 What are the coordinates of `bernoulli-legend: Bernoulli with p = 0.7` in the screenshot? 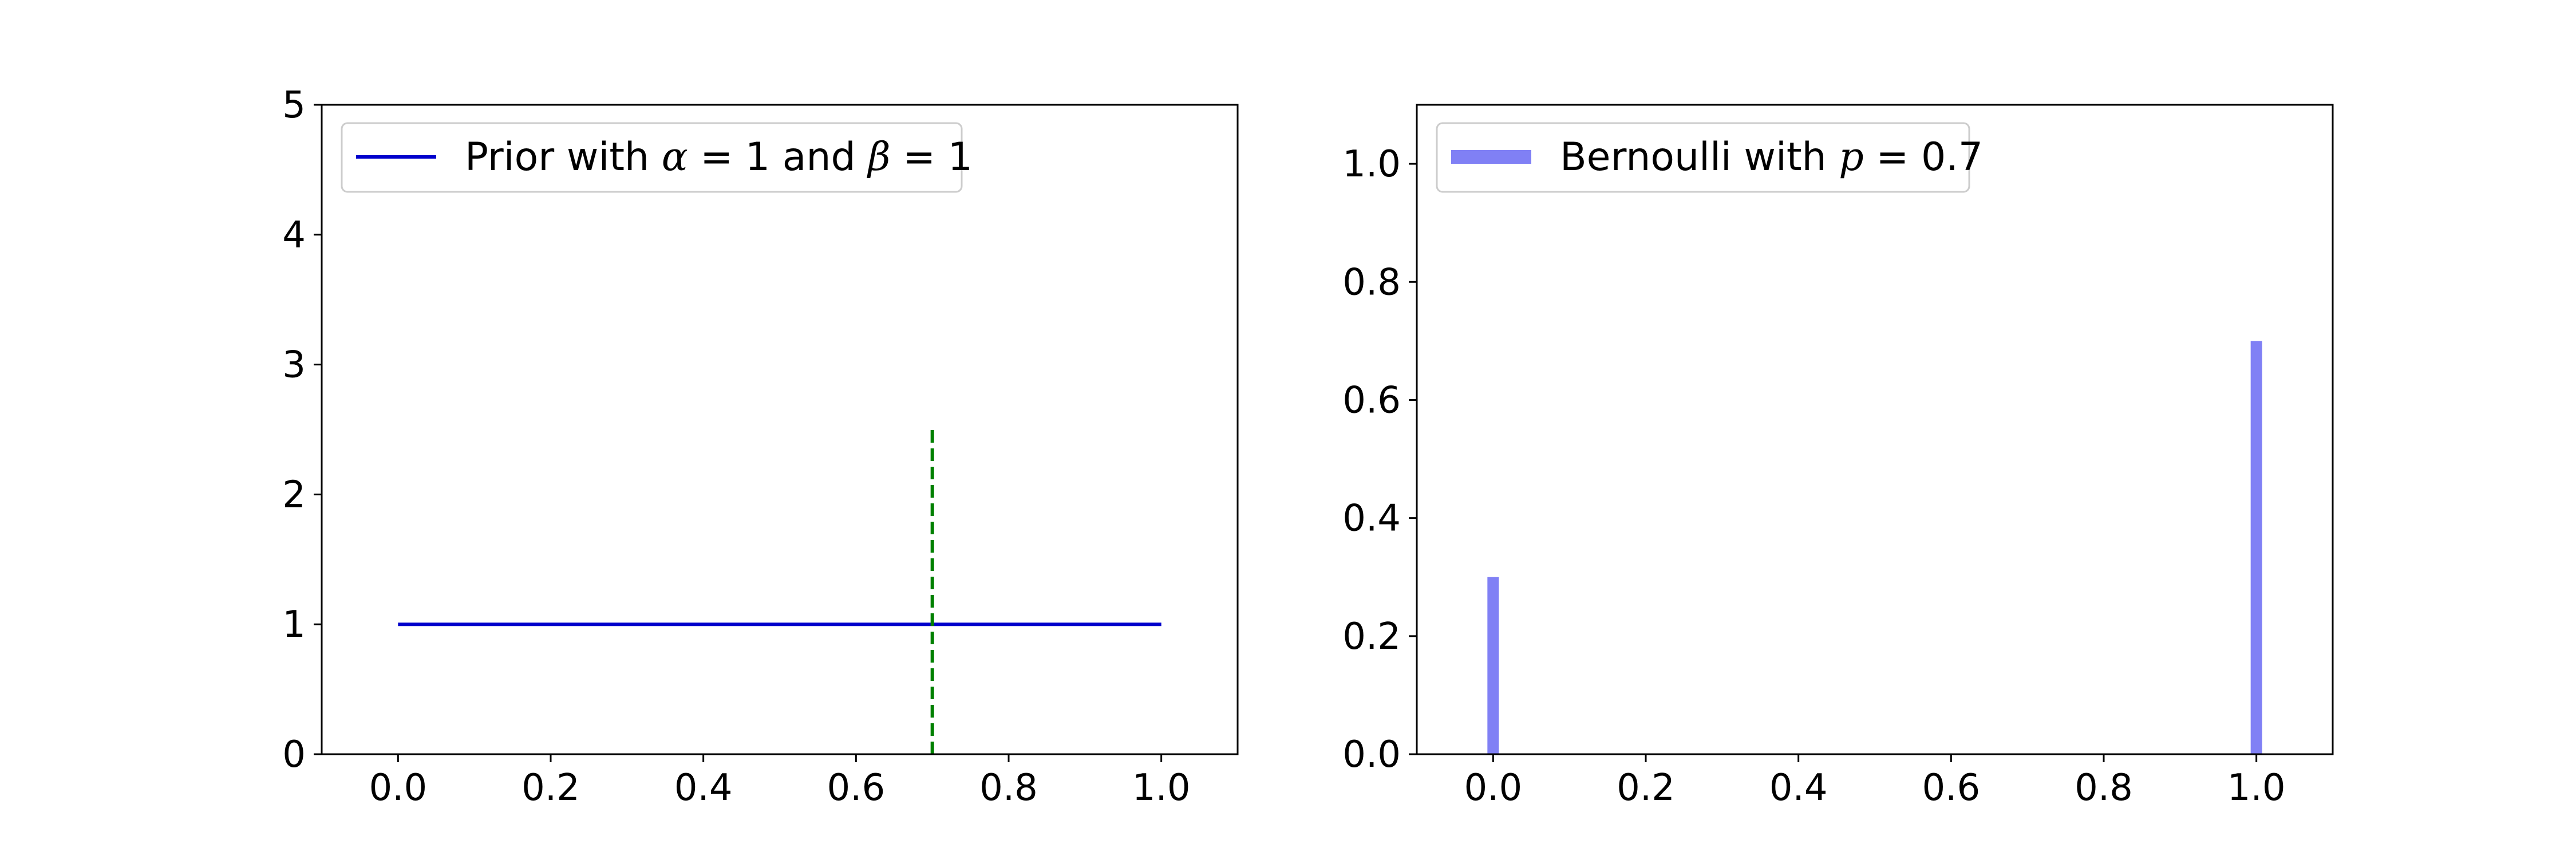 It's located at (1709, 157).